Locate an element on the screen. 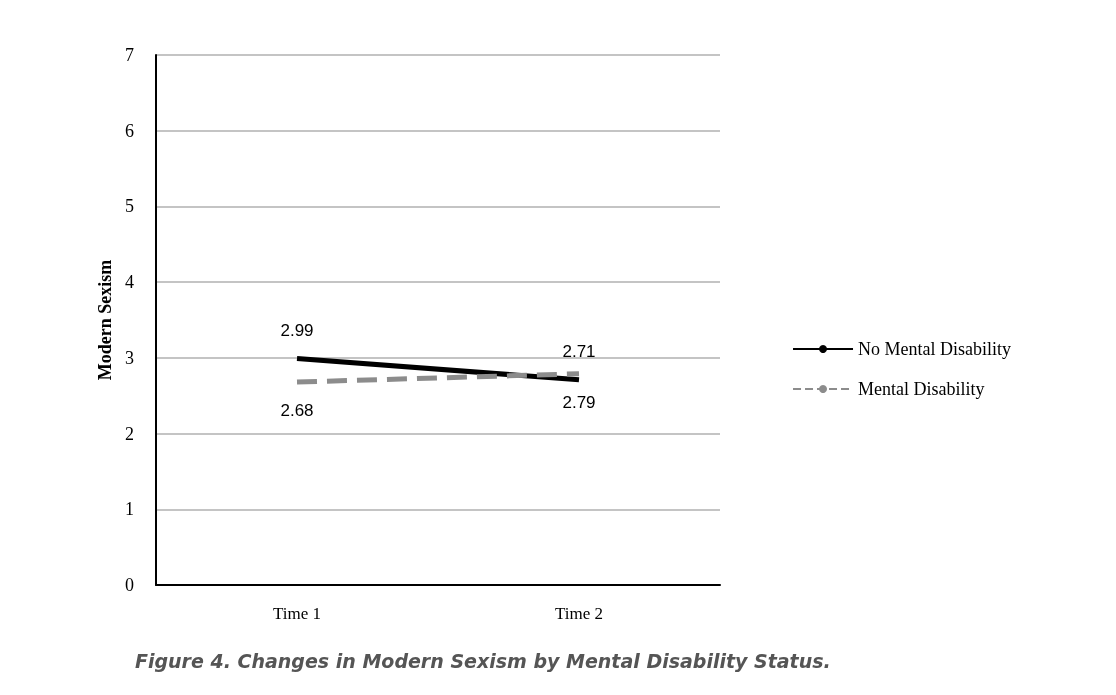 This screenshot has height=695, width=1116. data-label: 2.71 is located at coordinates (579, 351).